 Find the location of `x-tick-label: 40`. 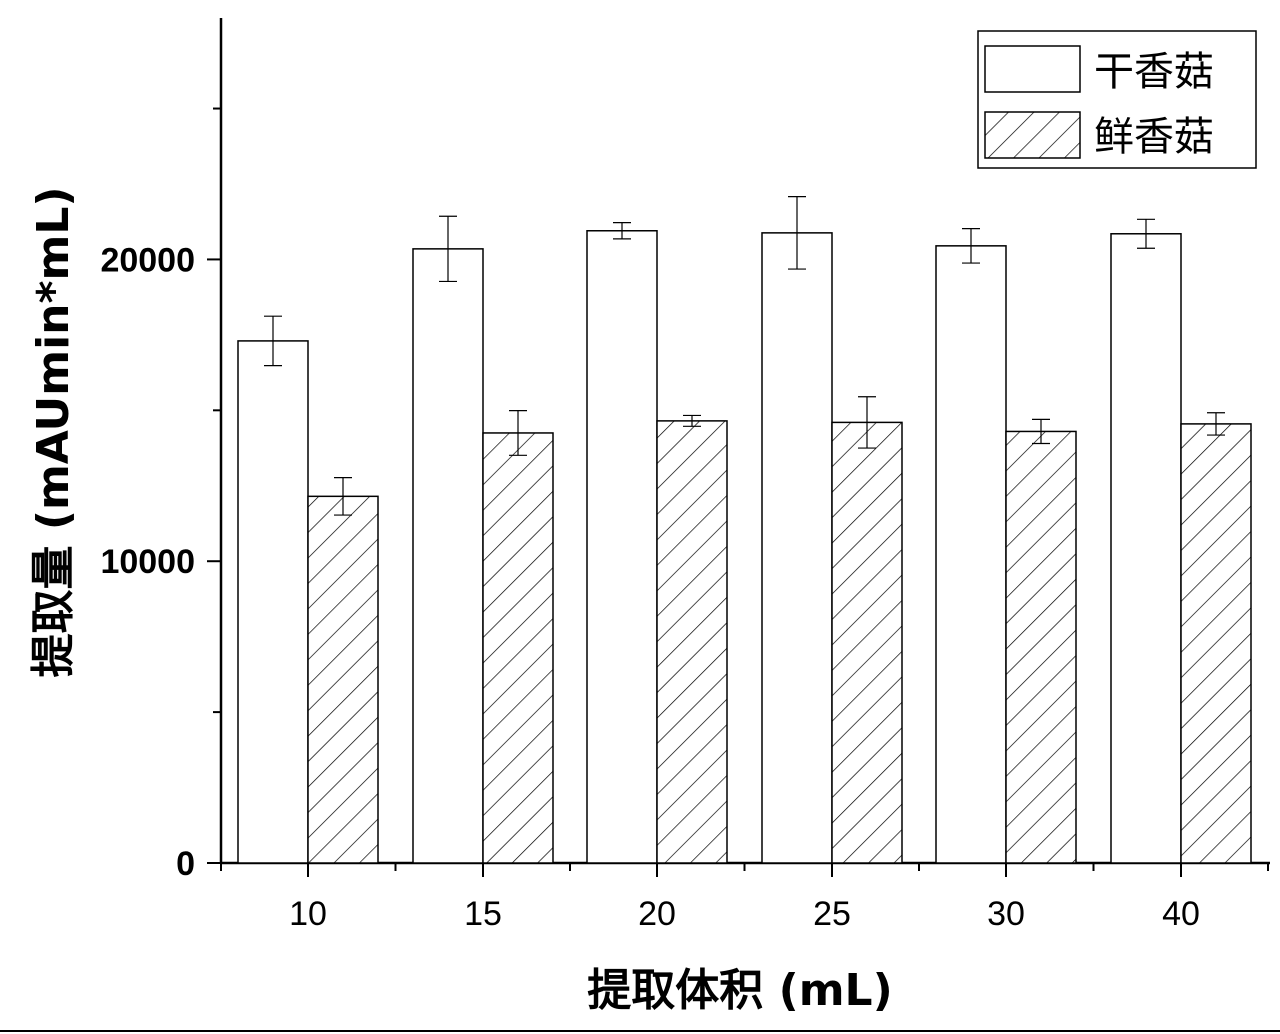

x-tick-label: 40 is located at coordinates (1181, 914).